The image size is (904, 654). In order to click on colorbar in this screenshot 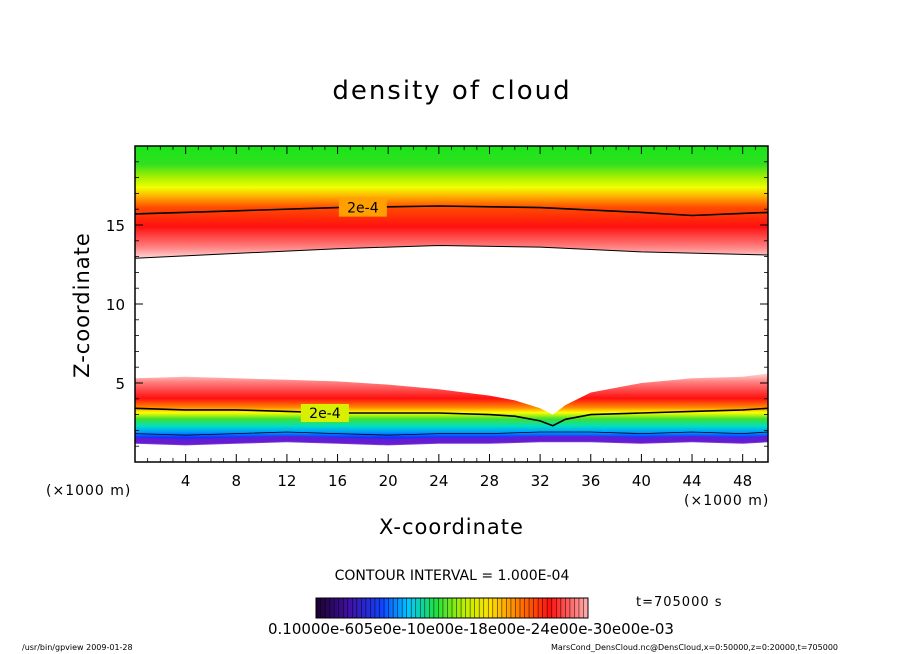, I will do `click(452, 608)`.